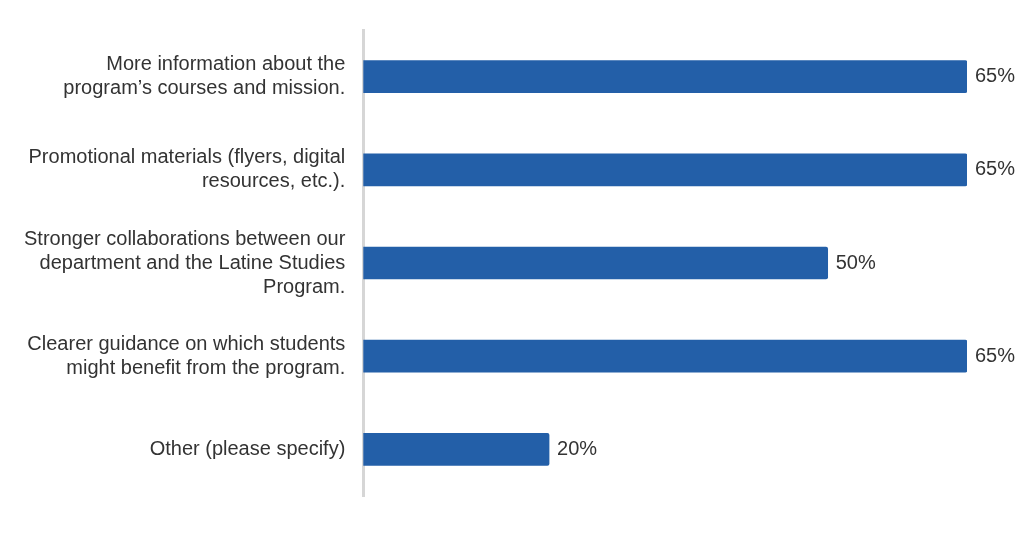  What do you see at coordinates (204, 75) in the screenshot?
I see `y-tick-label: More information about the program’s courses and mission.` at bounding box center [204, 75].